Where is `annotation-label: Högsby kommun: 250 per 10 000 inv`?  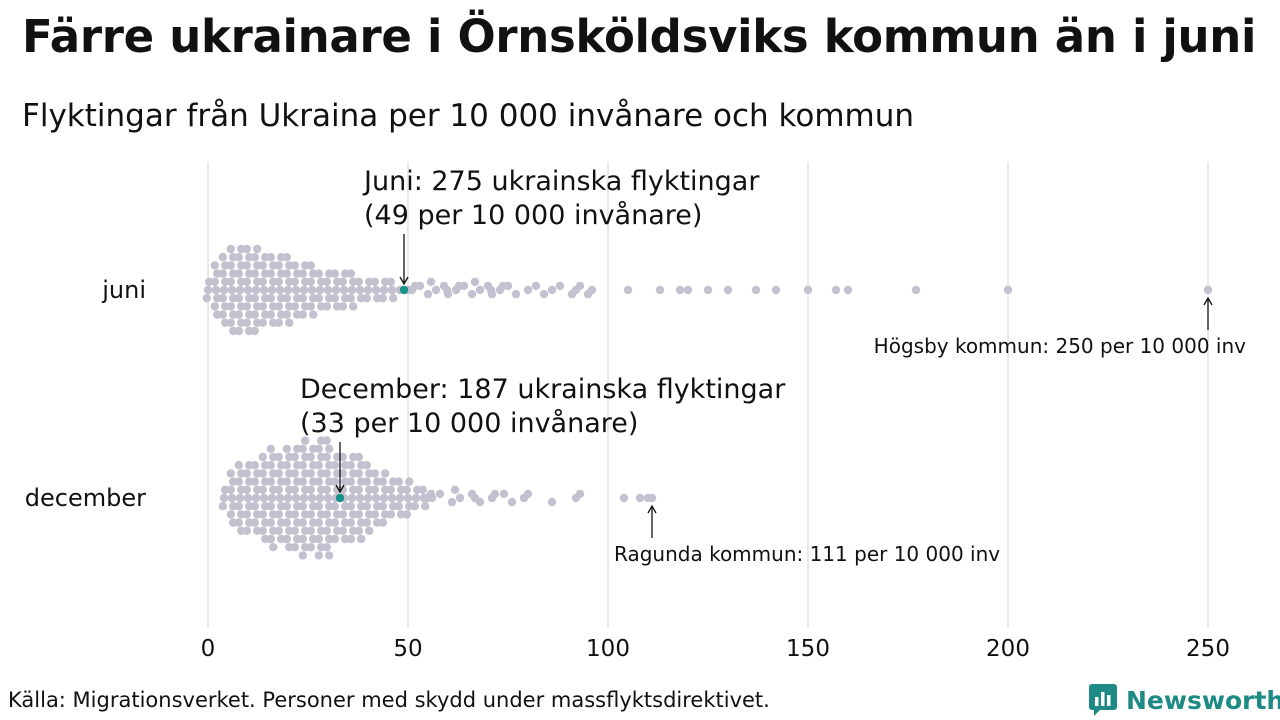
annotation-label: Högsby kommun: 250 per 10 000 inv is located at coordinates (1060, 346).